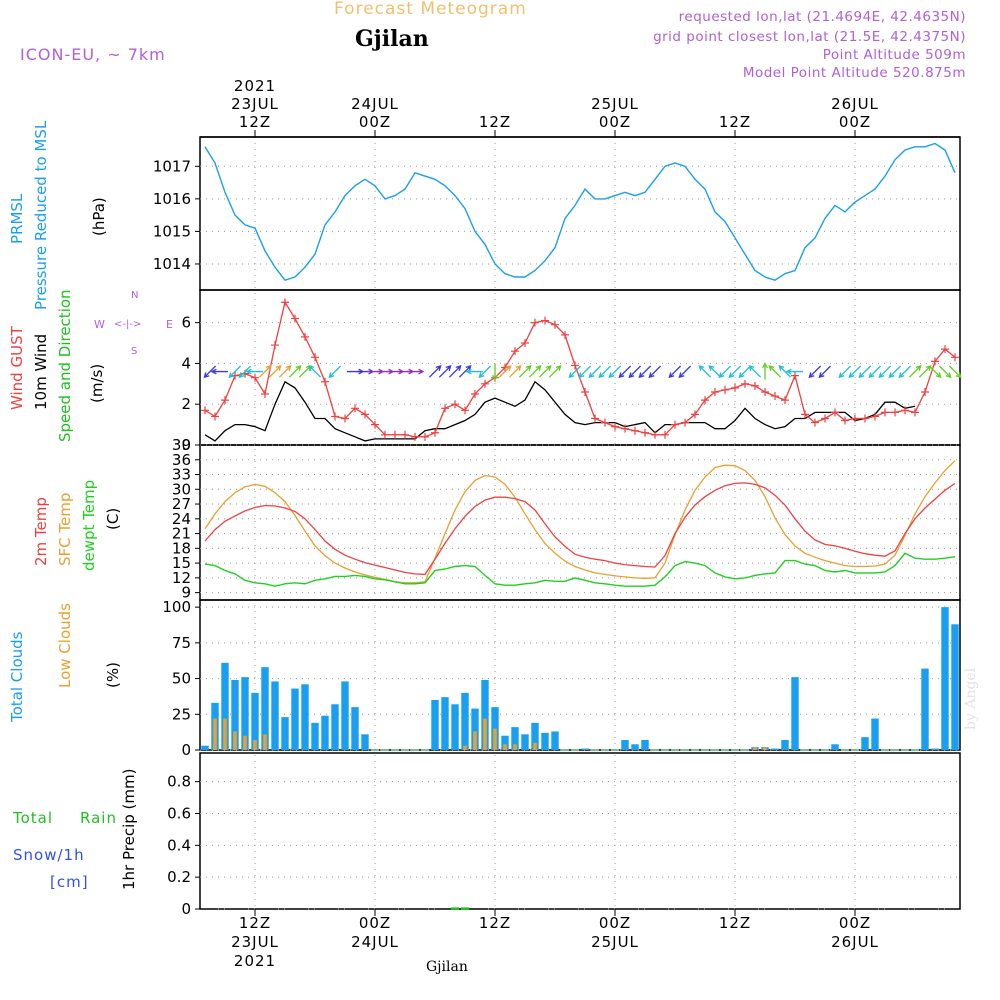 Image resolution: width=1000 pixels, height=1000 pixels. Describe the element at coordinates (179, 782) in the screenshot. I see `y-tick-label: 0.8` at that location.